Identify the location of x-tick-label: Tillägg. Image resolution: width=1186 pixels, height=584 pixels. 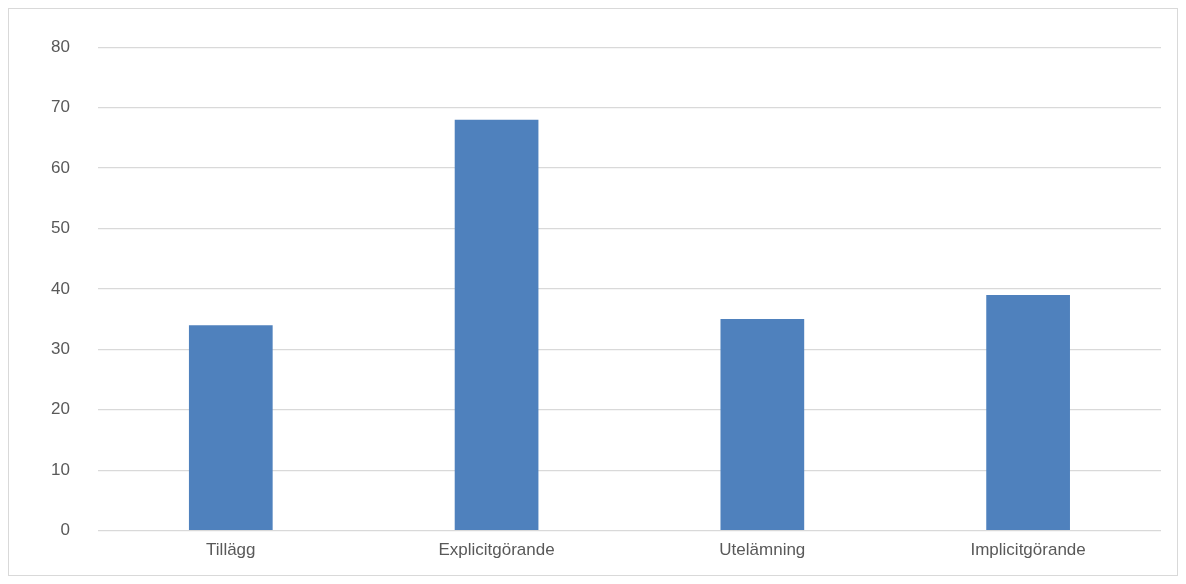
(231, 550).